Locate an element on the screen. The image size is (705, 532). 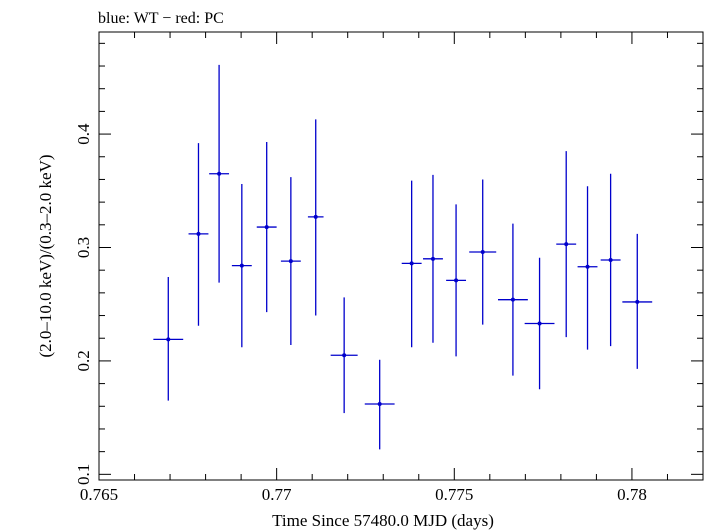
x-axis-label: Time Since 57480.0 MJD (days) is located at coordinates (383, 520).